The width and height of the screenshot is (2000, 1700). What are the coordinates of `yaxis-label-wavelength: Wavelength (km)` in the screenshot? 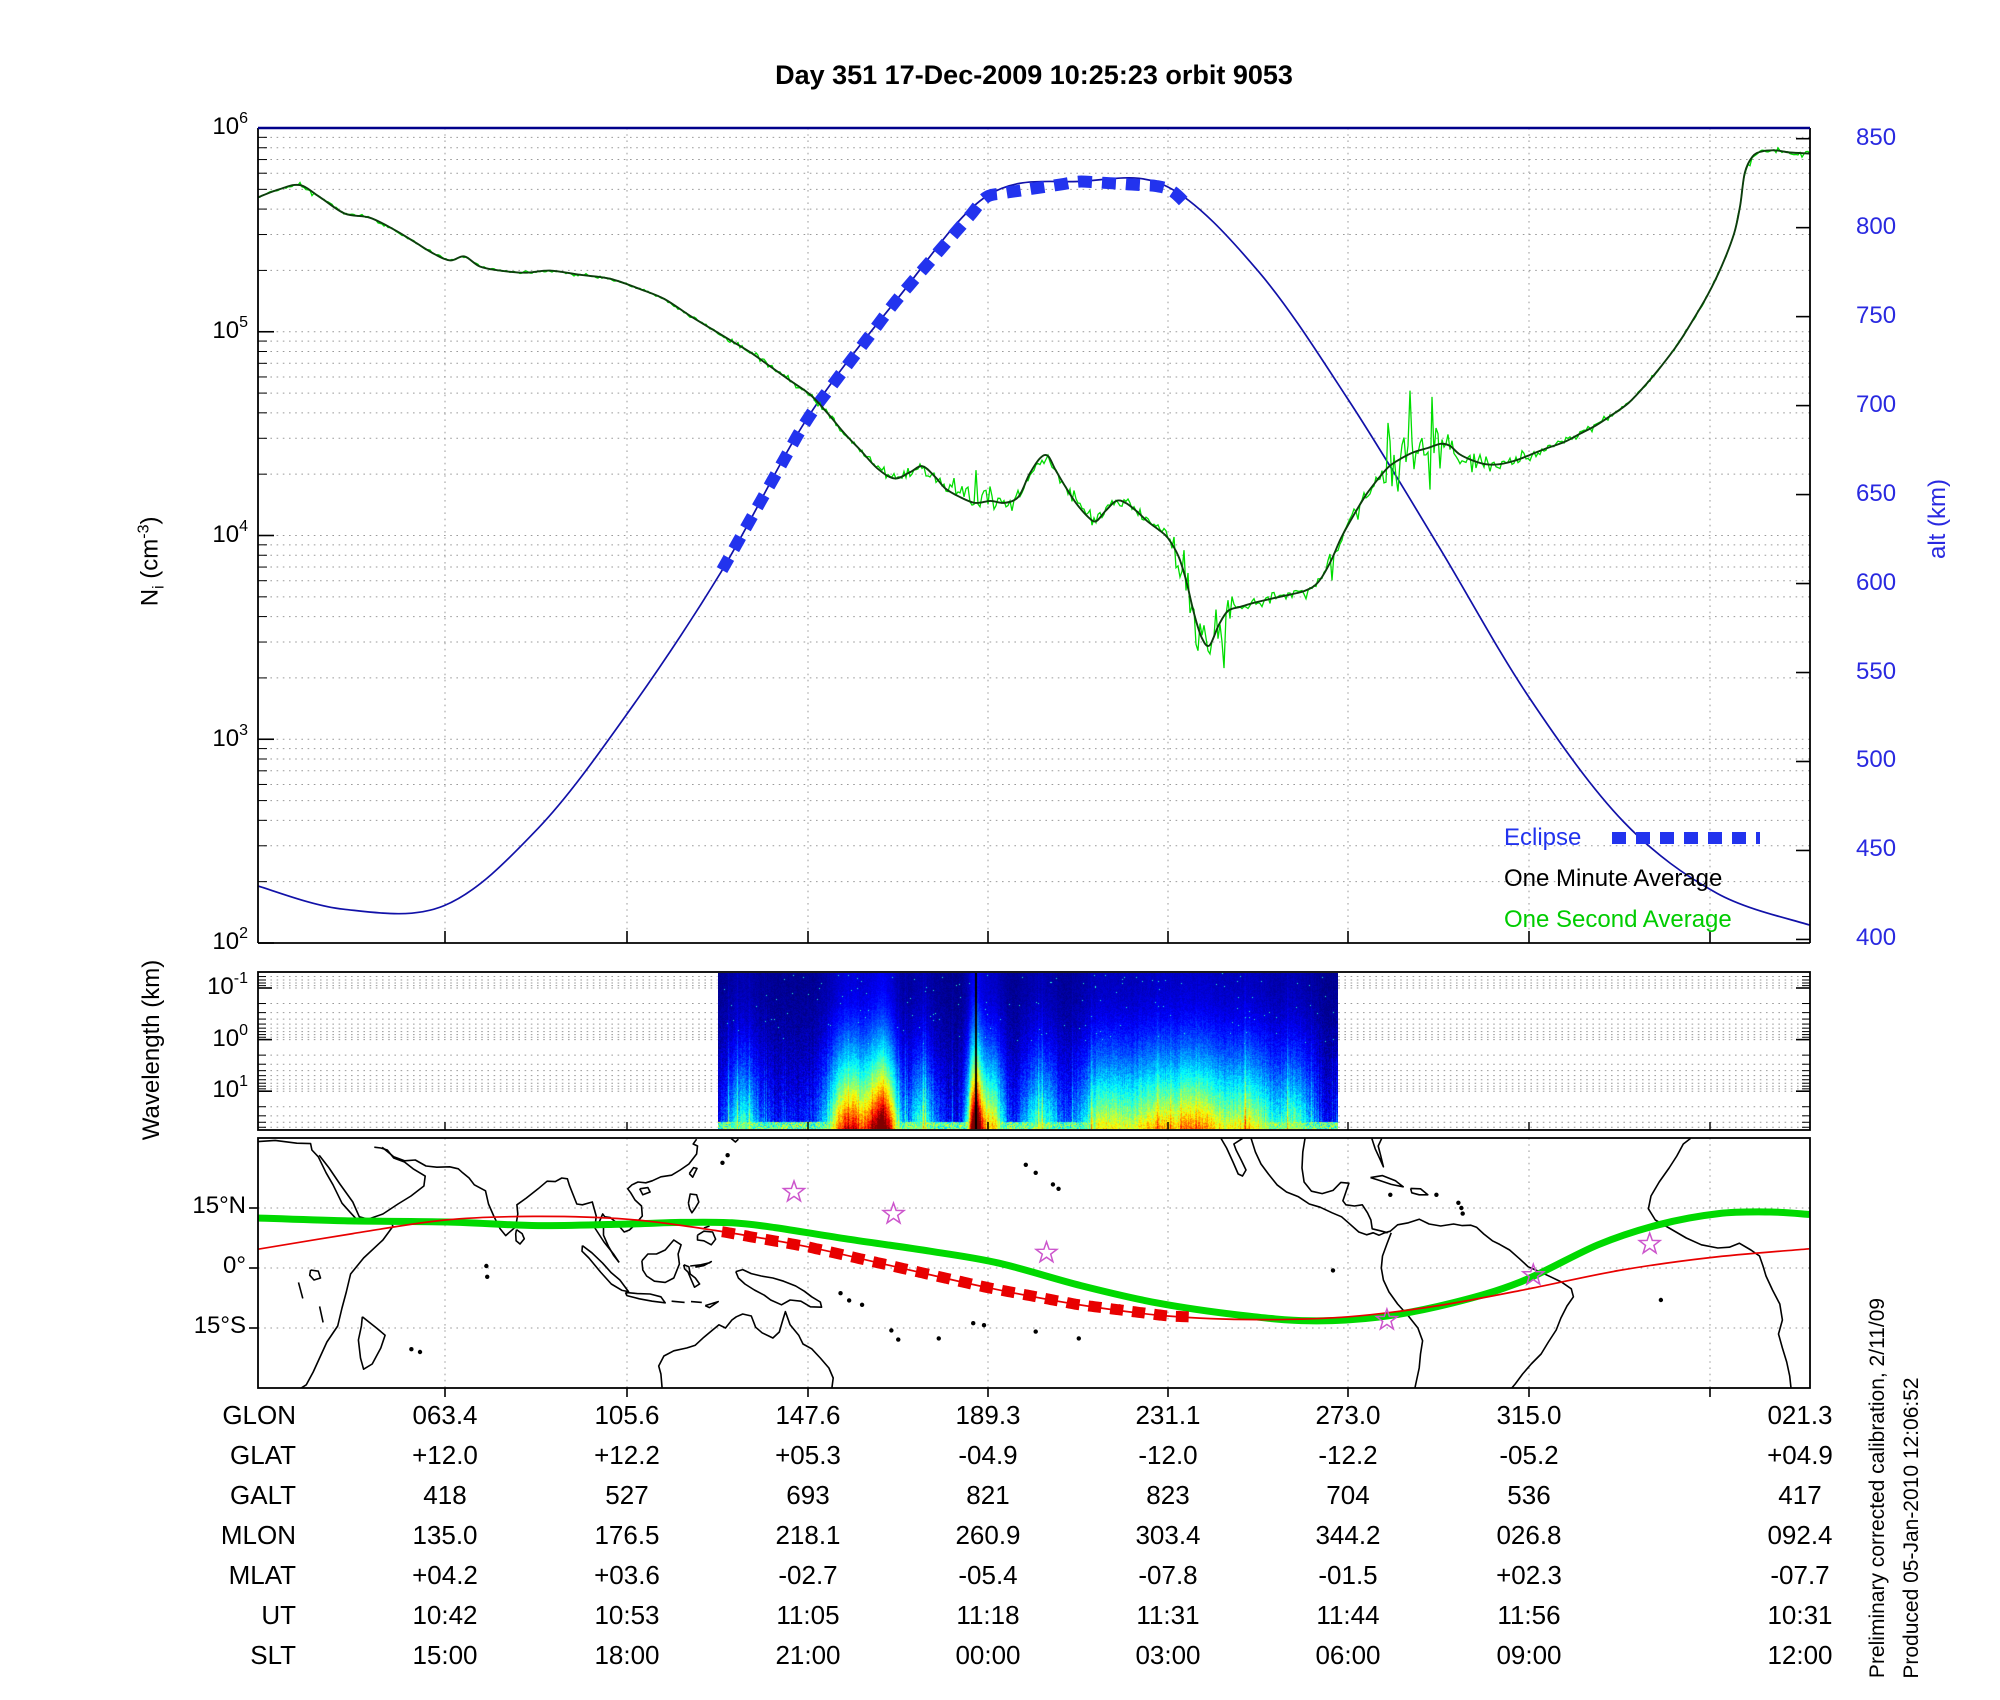 It's located at (151, 1050).